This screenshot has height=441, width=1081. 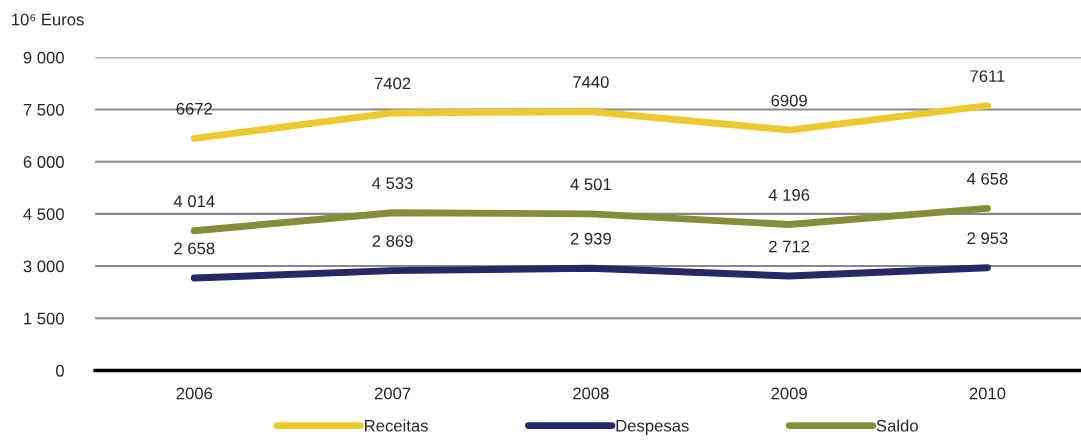 I want to click on data-label: 4 658, so click(x=987, y=178).